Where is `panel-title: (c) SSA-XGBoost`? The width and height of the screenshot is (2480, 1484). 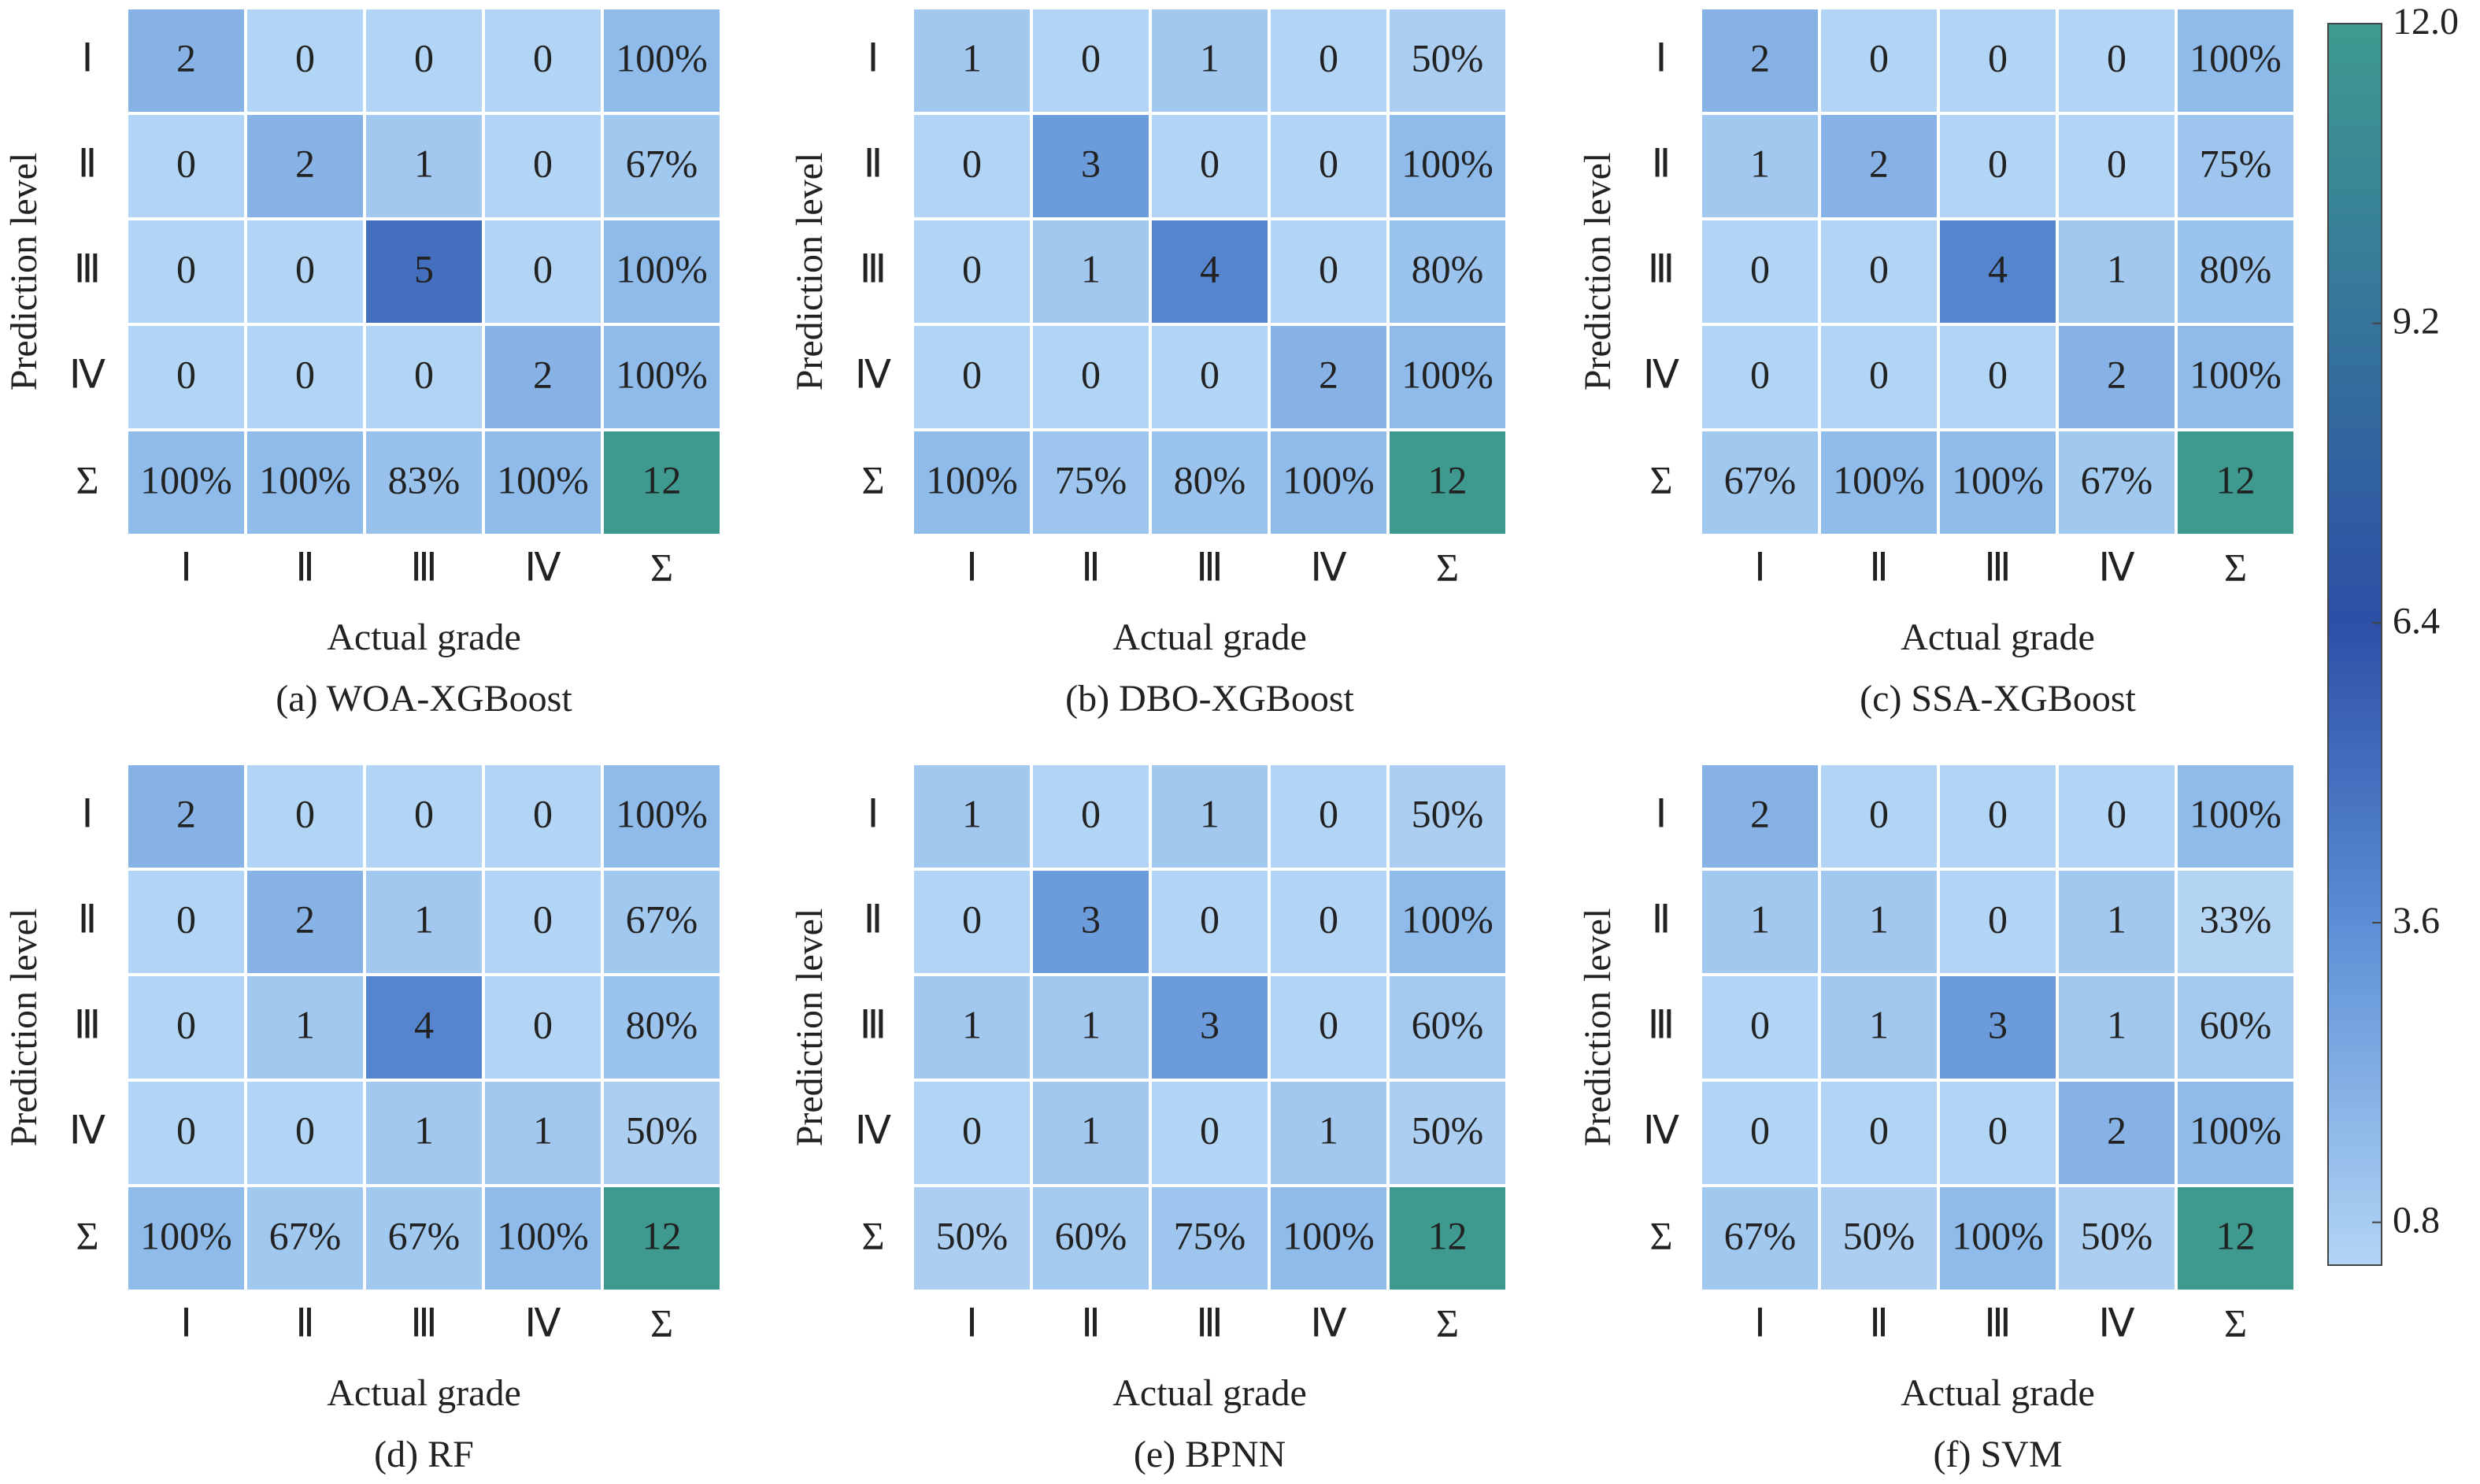
panel-title: (c) SSA-XGBoost is located at coordinates (1998, 699).